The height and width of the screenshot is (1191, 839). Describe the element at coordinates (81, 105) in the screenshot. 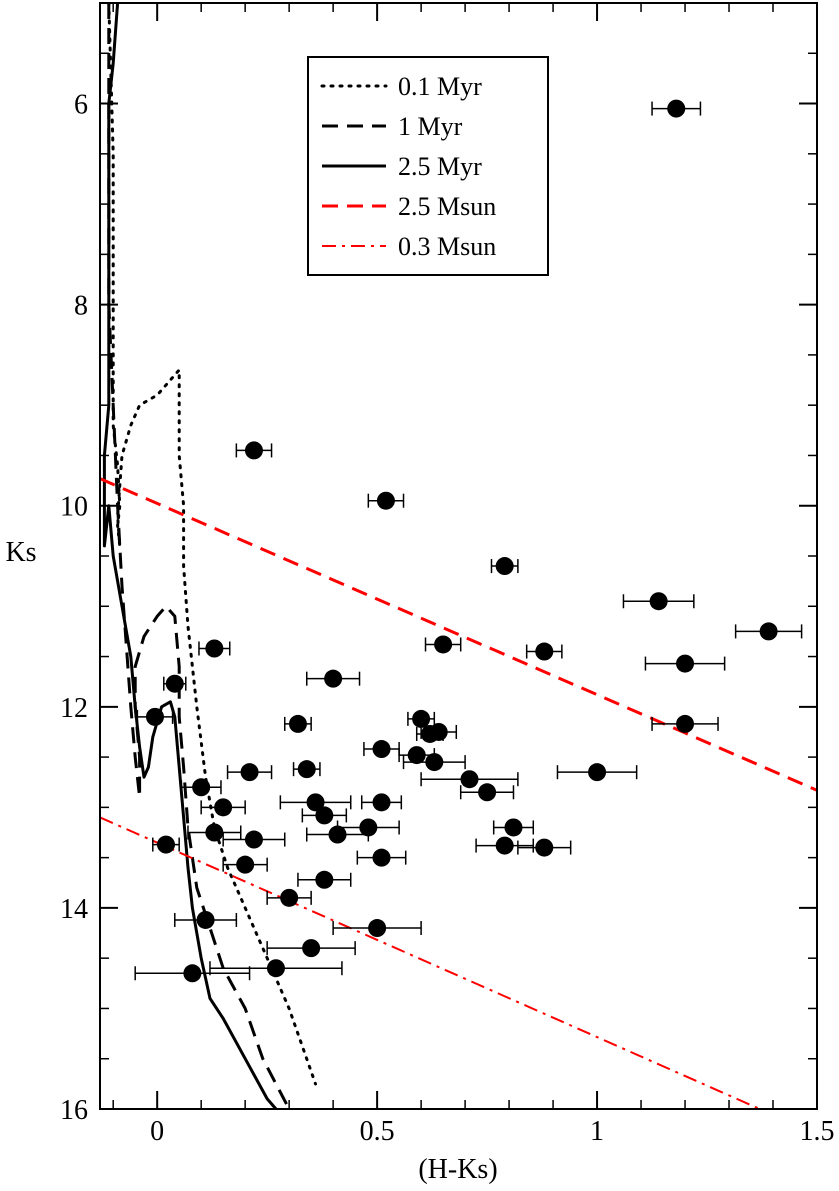

I see `y-tick-label: 6` at that location.